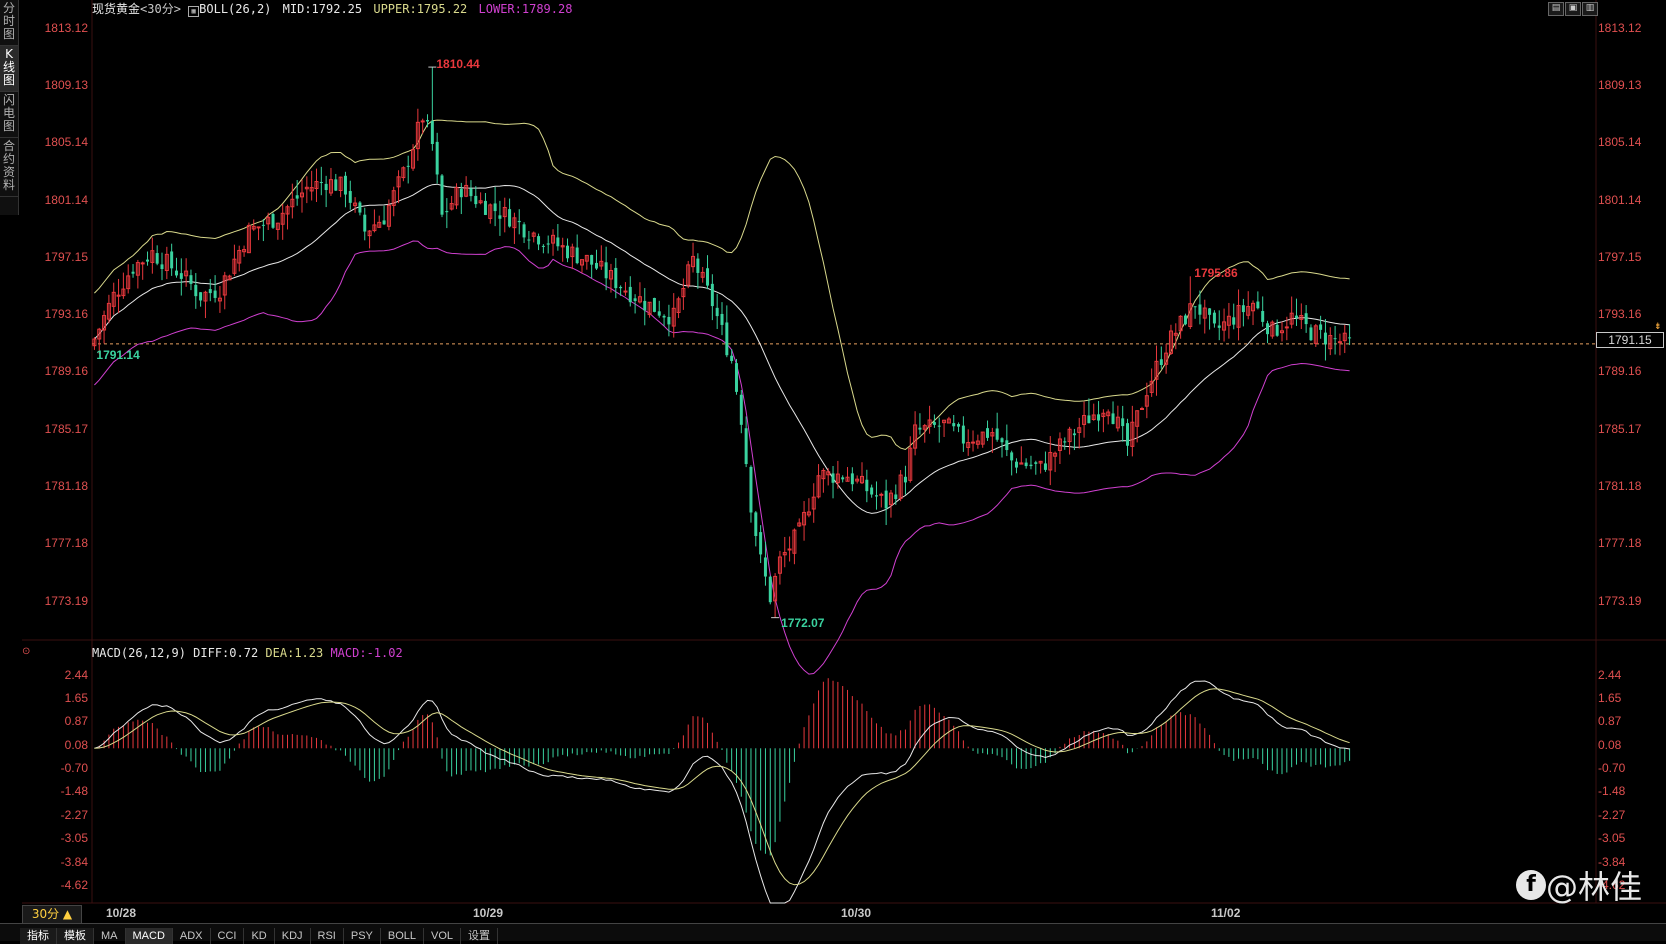 This screenshot has height=944, width=1666. What do you see at coordinates (1658, 327) in the screenshot?
I see `price-arrow-icon: ⇟` at bounding box center [1658, 327].